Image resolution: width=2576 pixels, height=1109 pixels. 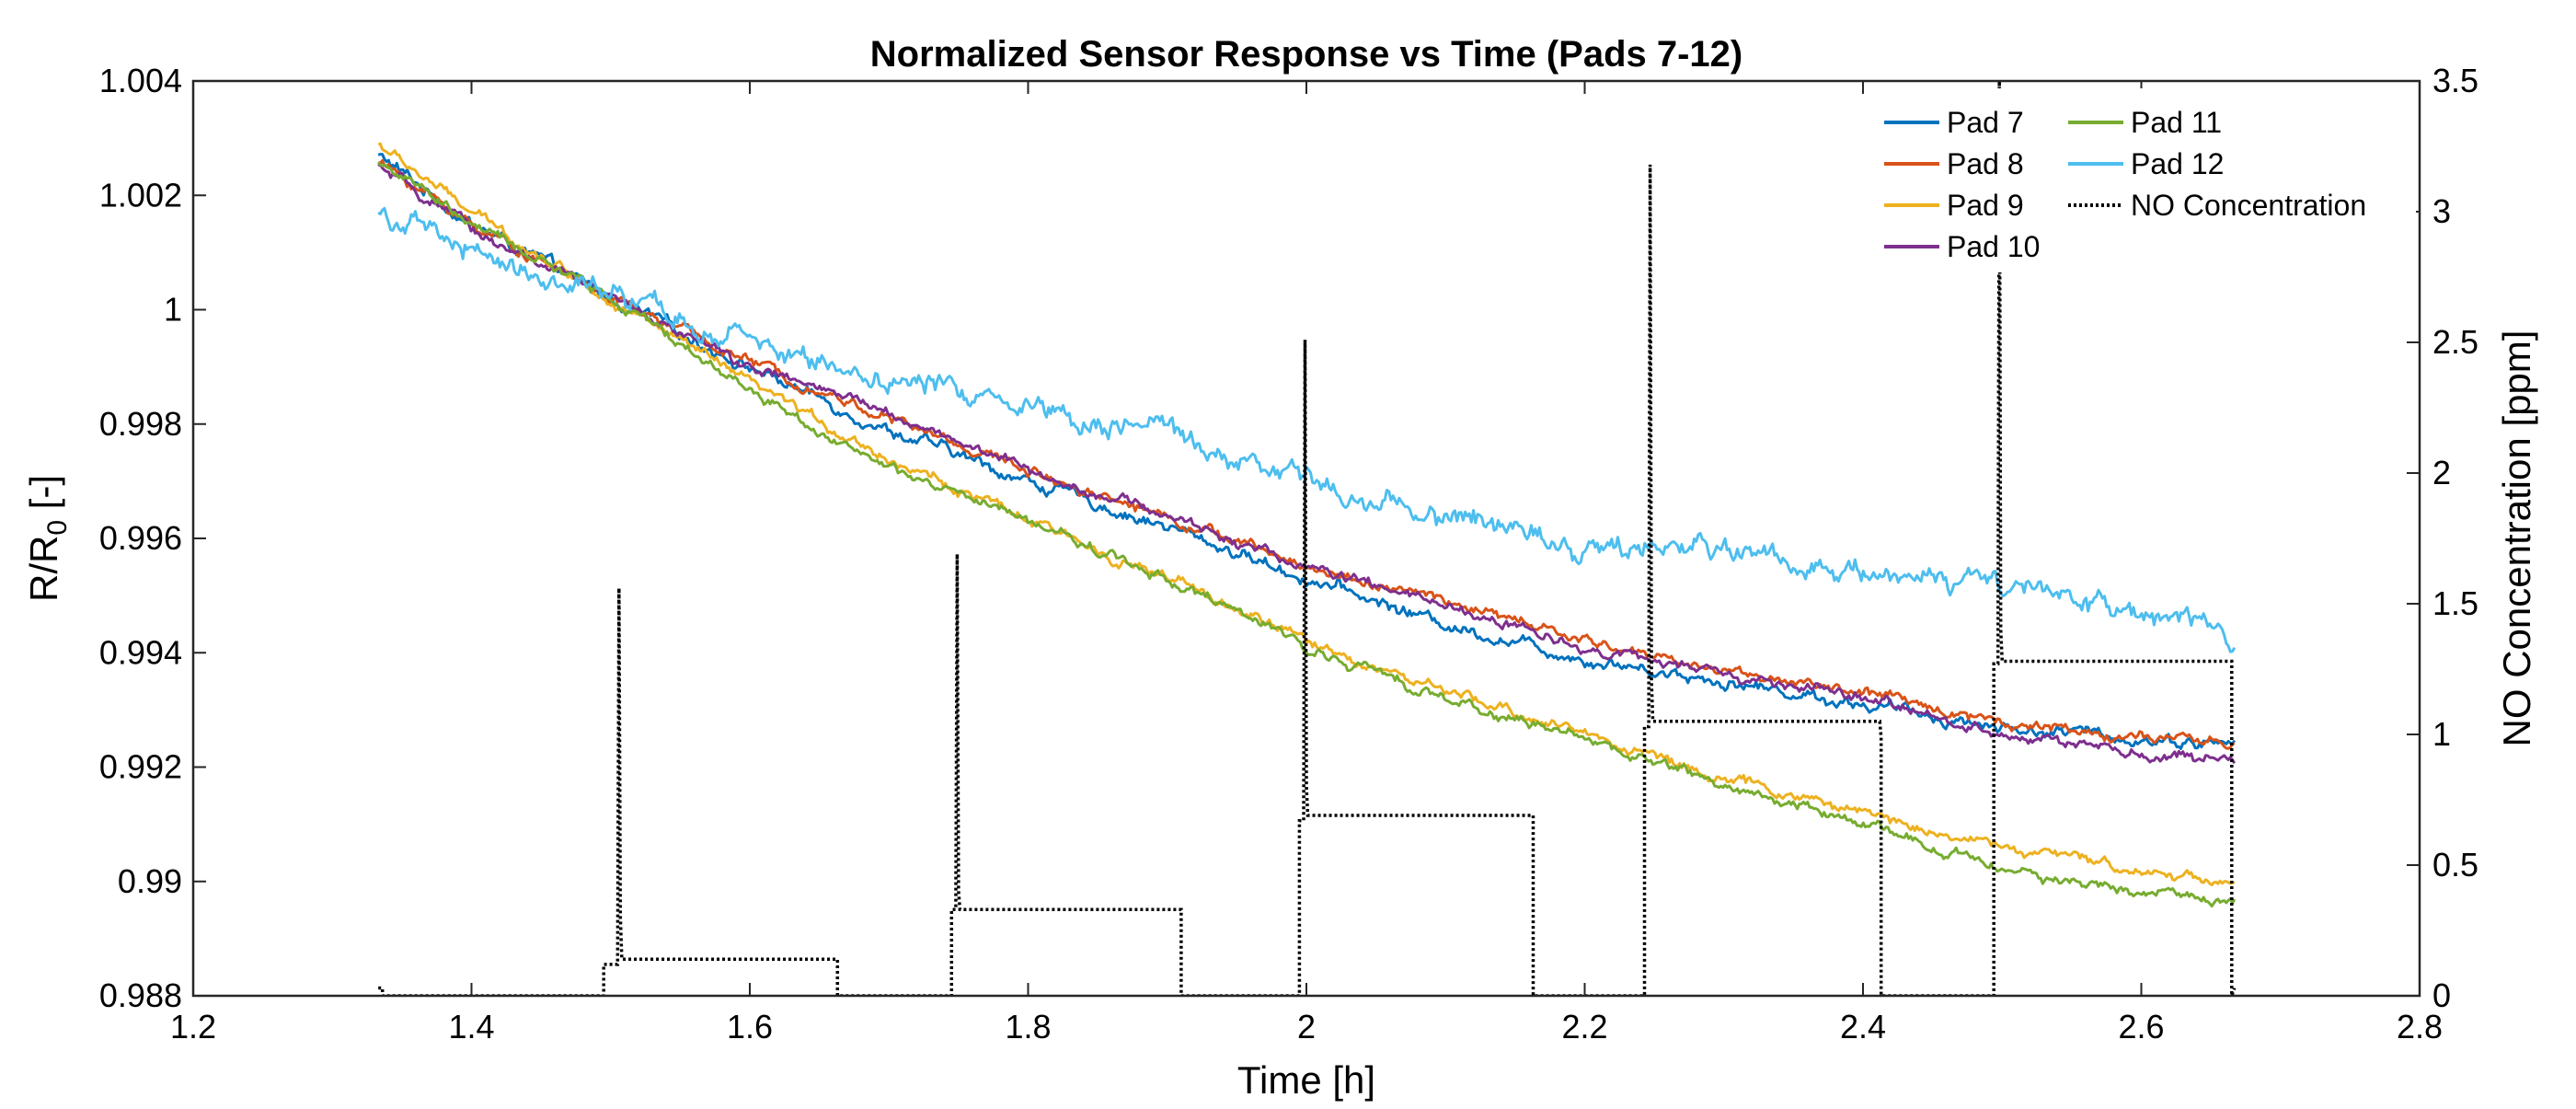 I want to click on y-left-tick-label: 0.992, so click(x=140, y=767).